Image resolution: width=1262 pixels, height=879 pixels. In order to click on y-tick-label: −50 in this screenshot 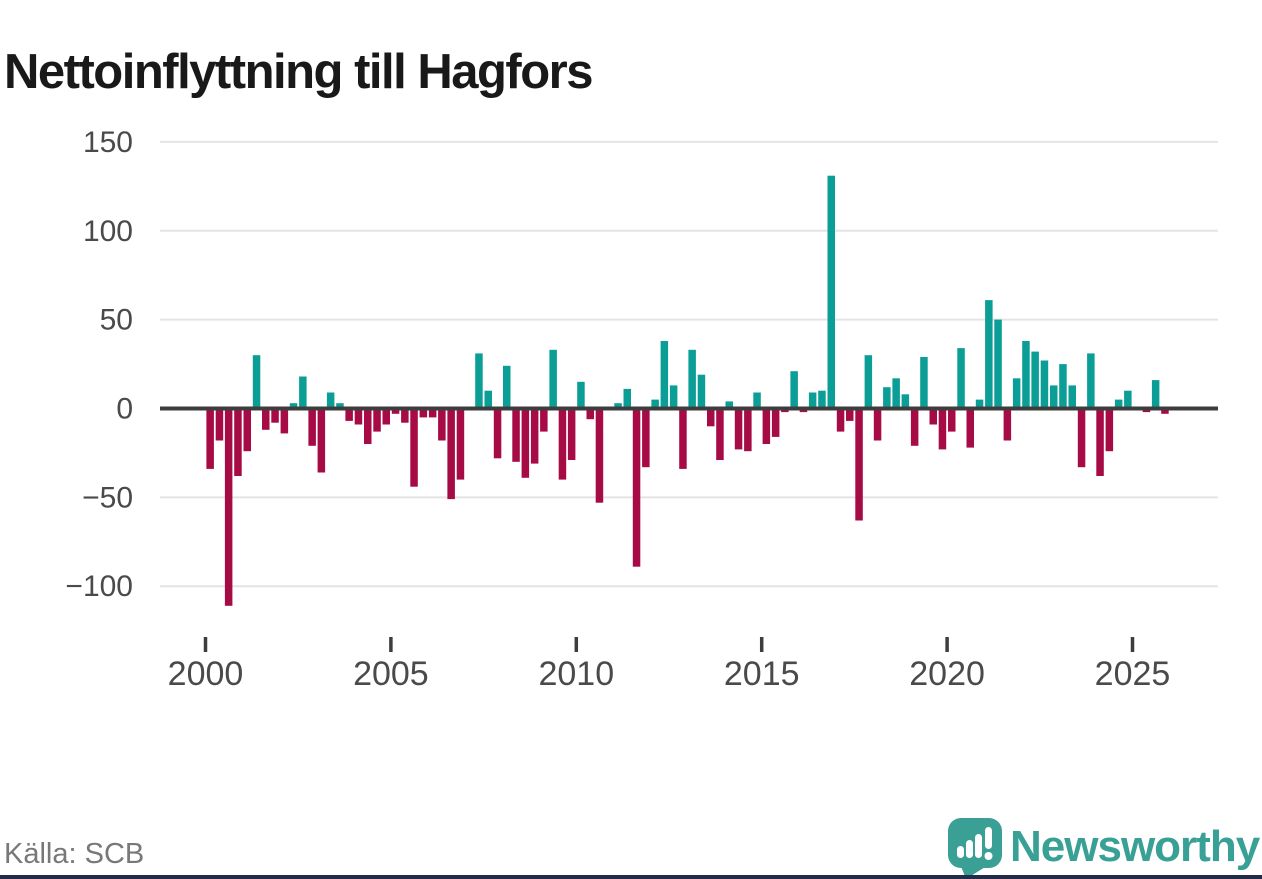, I will do `click(107, 497)`.